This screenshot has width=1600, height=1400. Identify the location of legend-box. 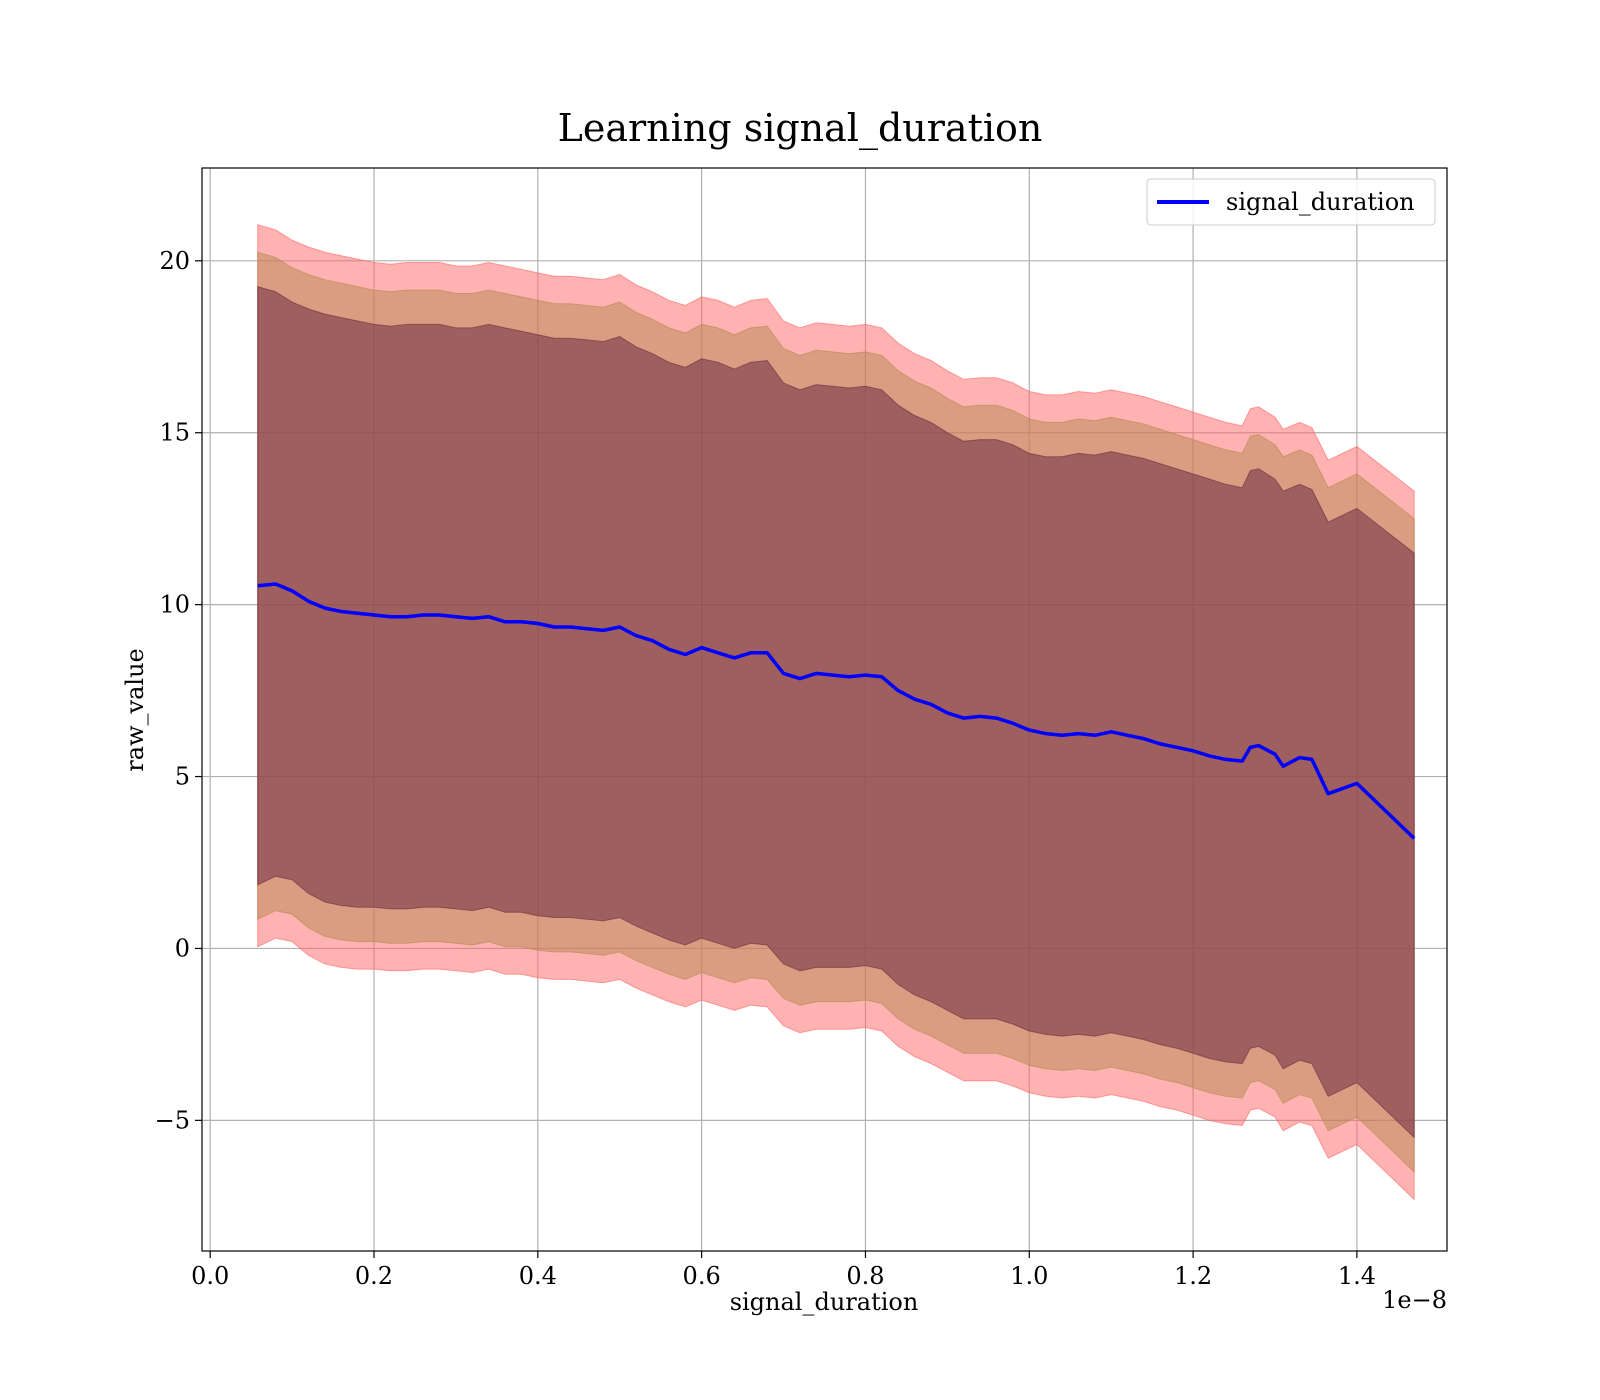
(1291, 202).